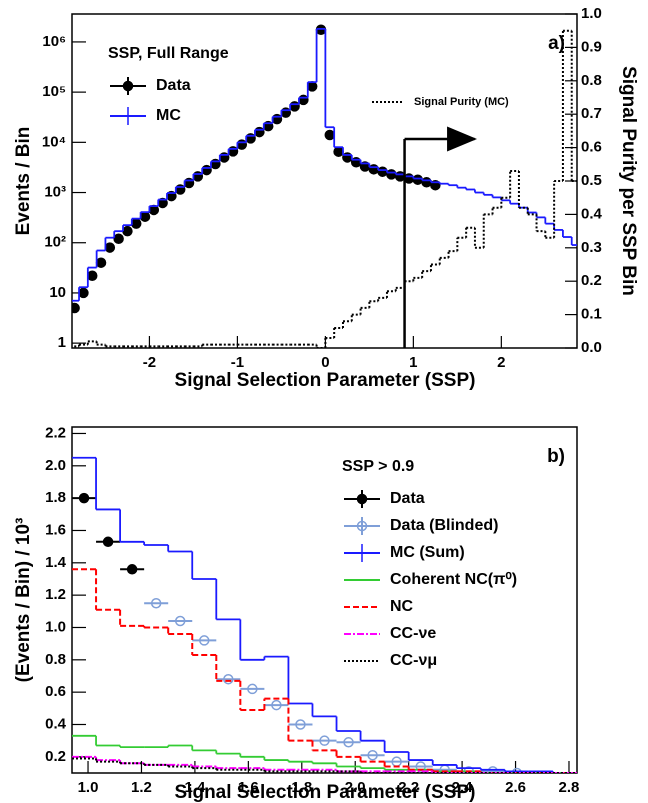 The width and height of the screenshot is (648, 803). What do you see at coordinates (62, 342) in the screenshot?
I see `y-tick-label: 1` at bounding box center [62, 342].